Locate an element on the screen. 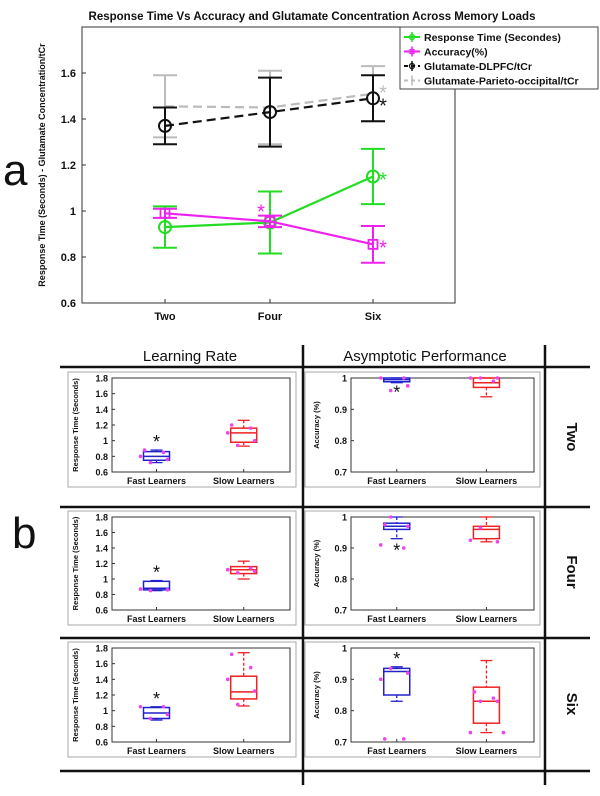 The image size is (600, 796). box-panel-rt-two-y-tick-label-0-6: 0.6 is located at coordinates (101, 473).